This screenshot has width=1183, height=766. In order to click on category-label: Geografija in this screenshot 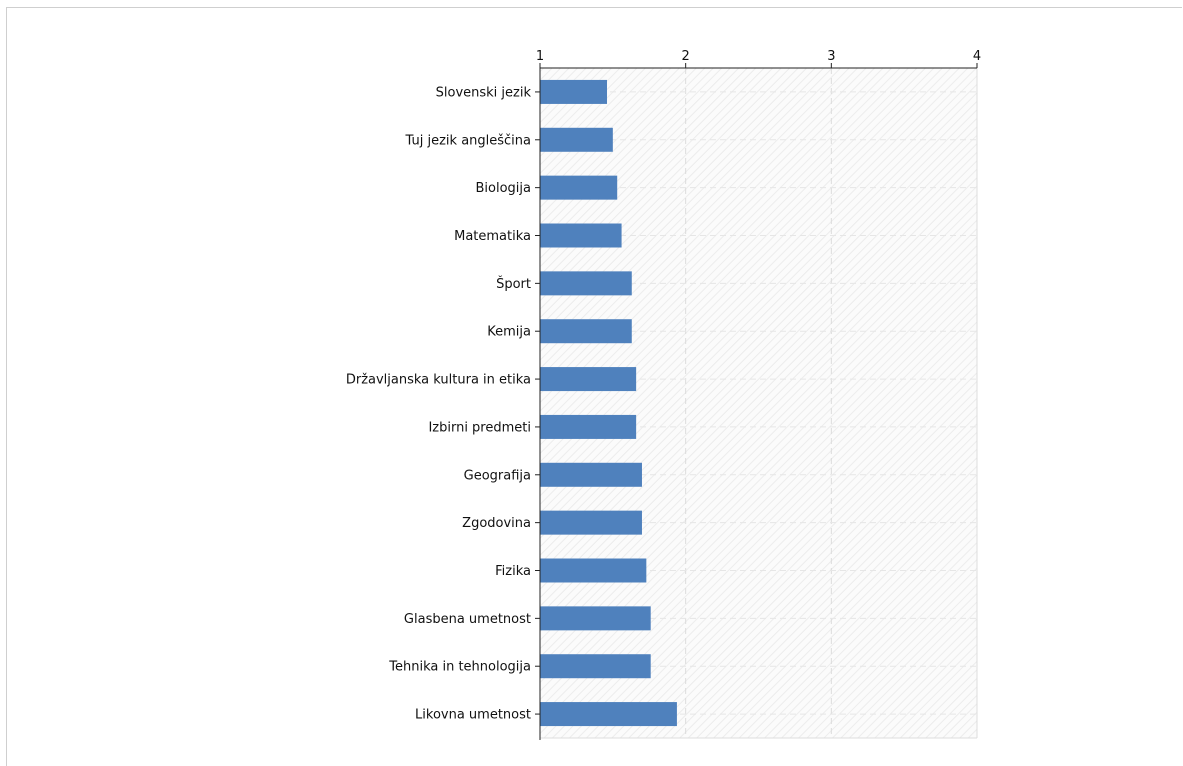, I will do `click(497, 475)`.